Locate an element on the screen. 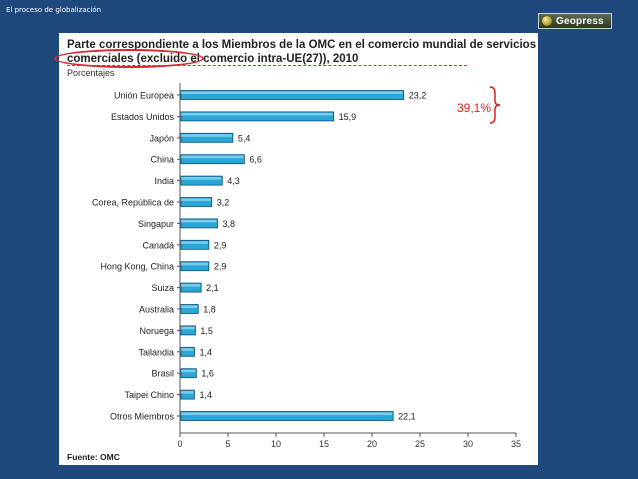 The width and height of the screenshot is (638, 479). source-note: Fuente: OMC is located at coordinates (93, 457).